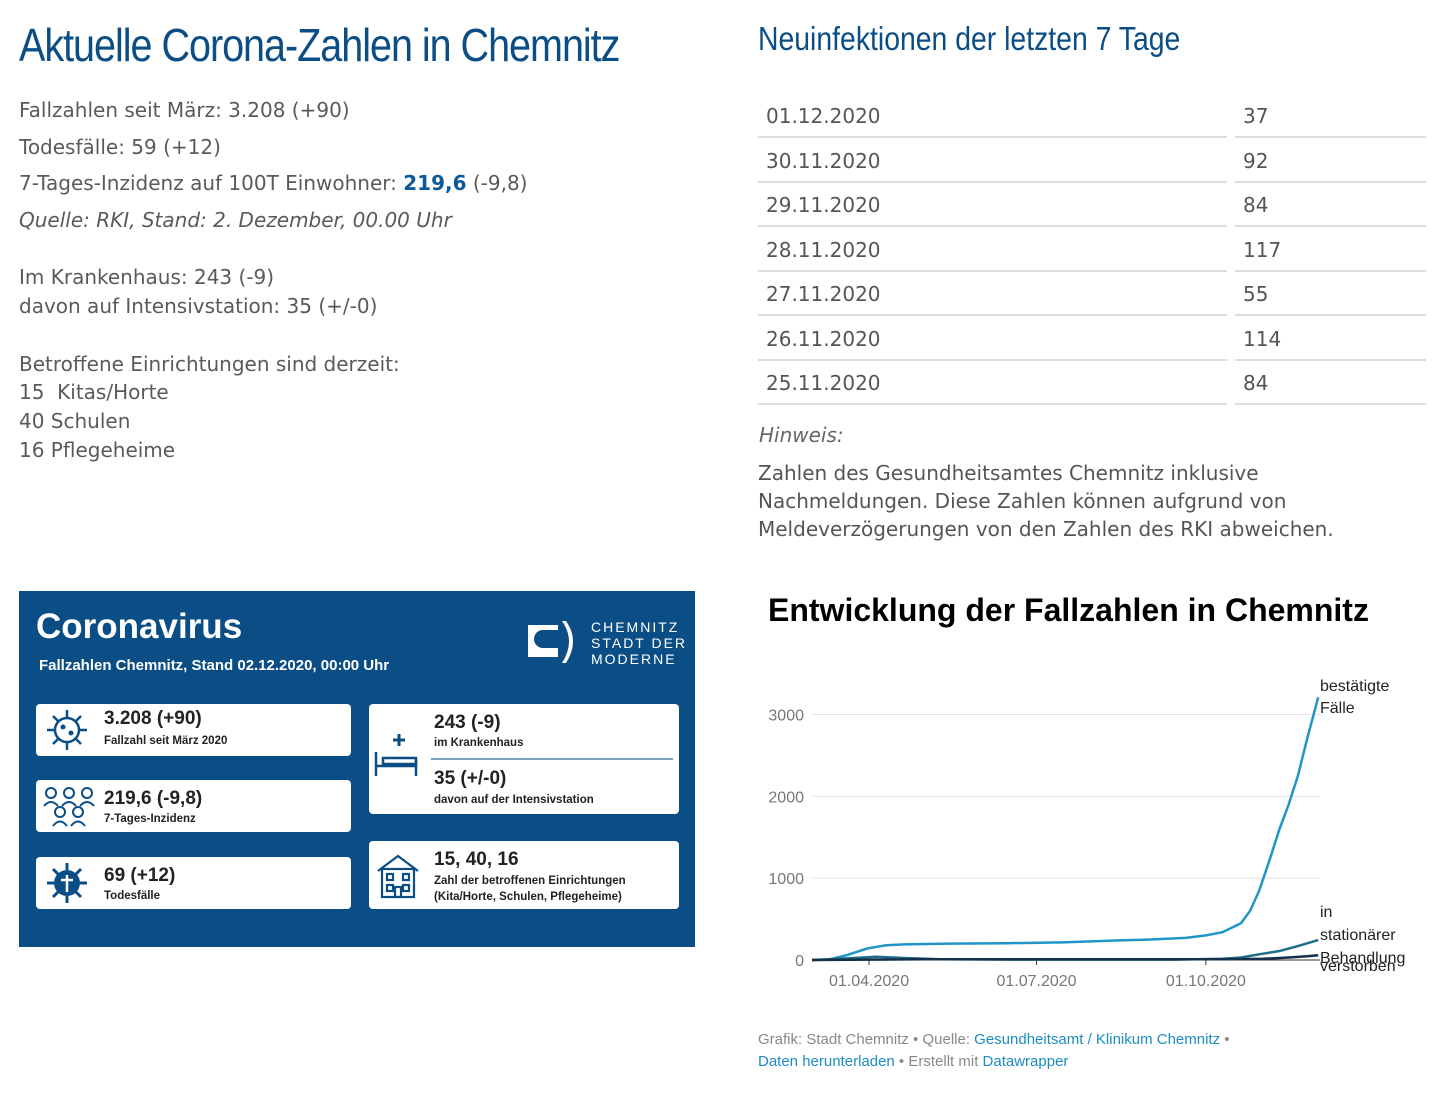  What do you see at coordinates (786, 879) in the screenshot?
I see `y-tick-label: 1000` at bounding box center [786, 879].